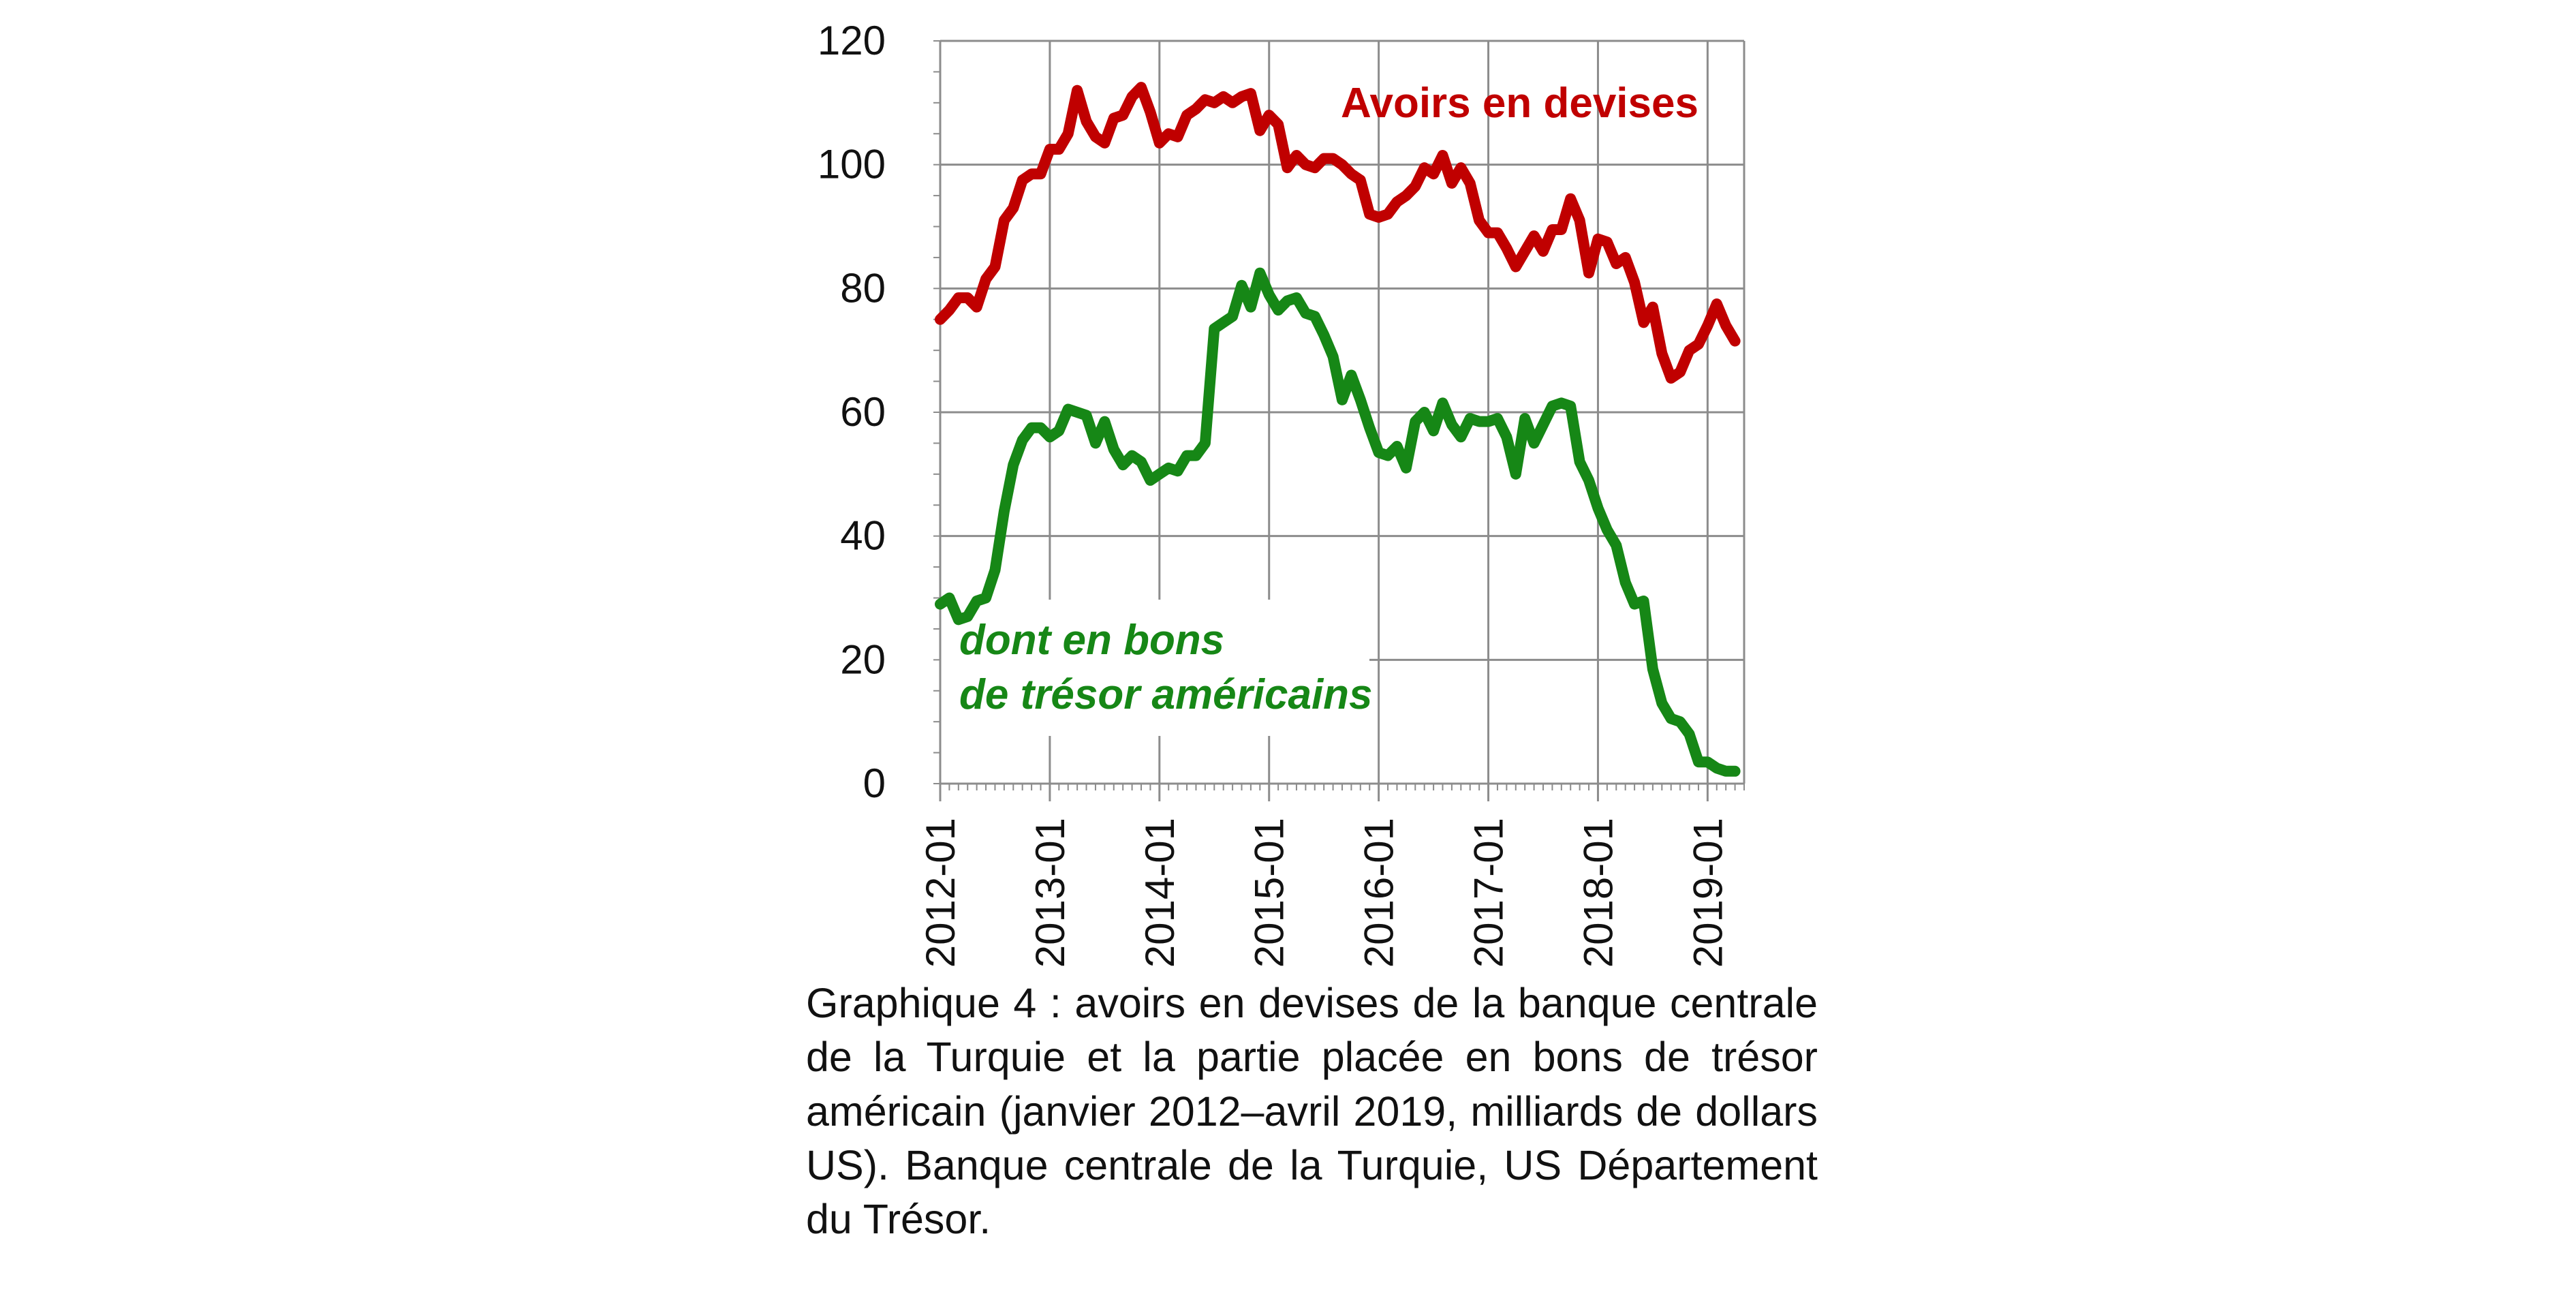  I want to click on y-tick-label: 60, so click(863, 412).